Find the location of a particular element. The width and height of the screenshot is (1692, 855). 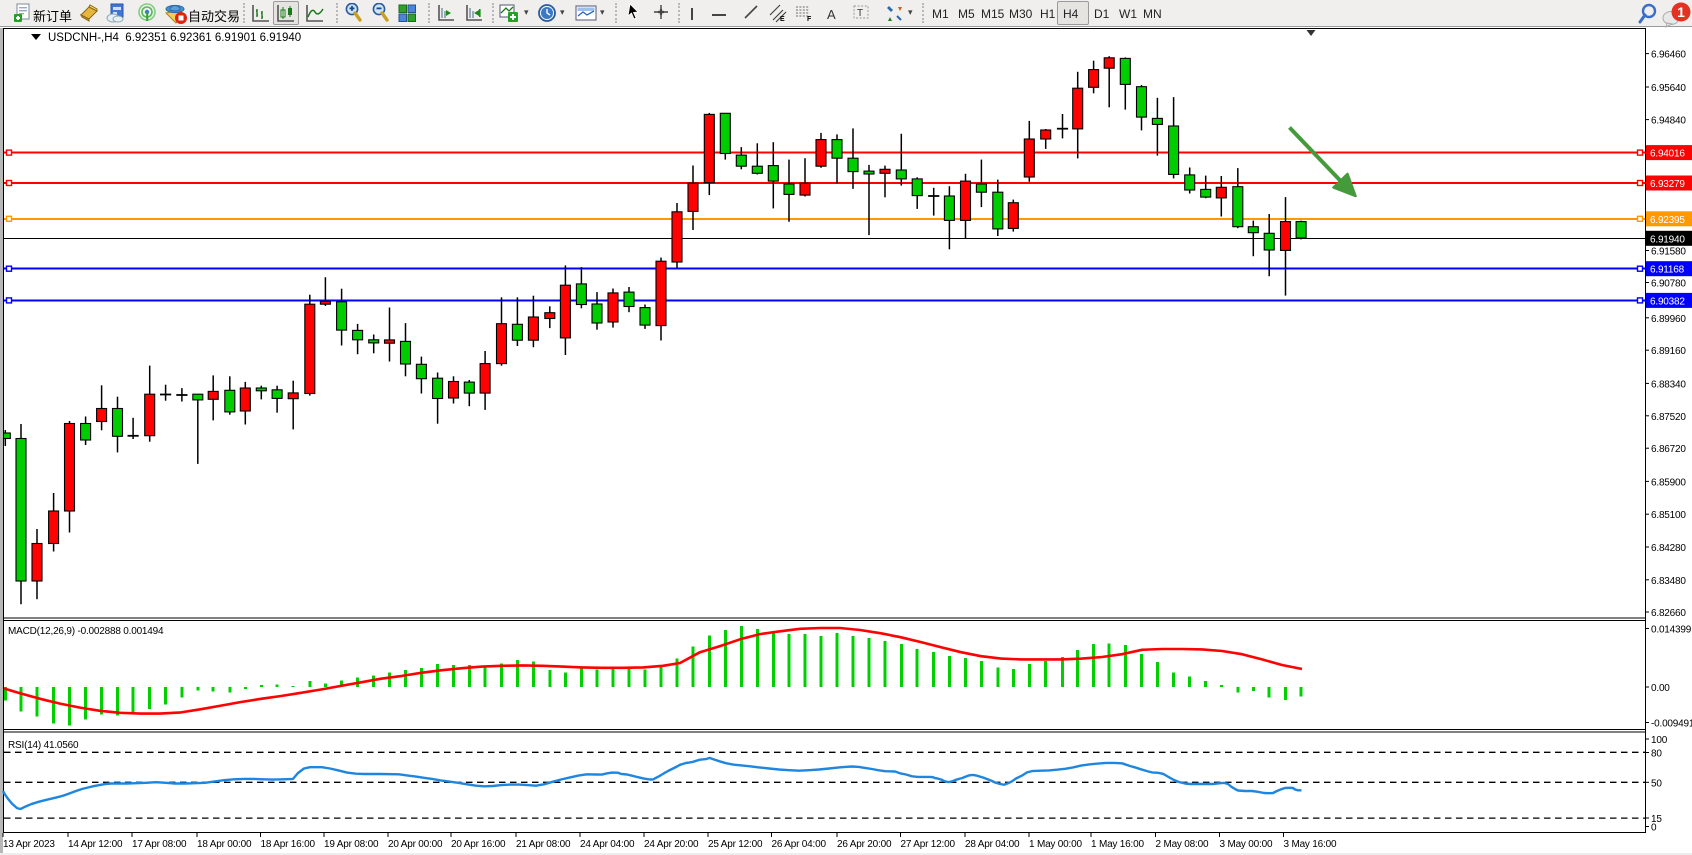

svg-text: 6.82660 is located at coordinates (1668, 613).